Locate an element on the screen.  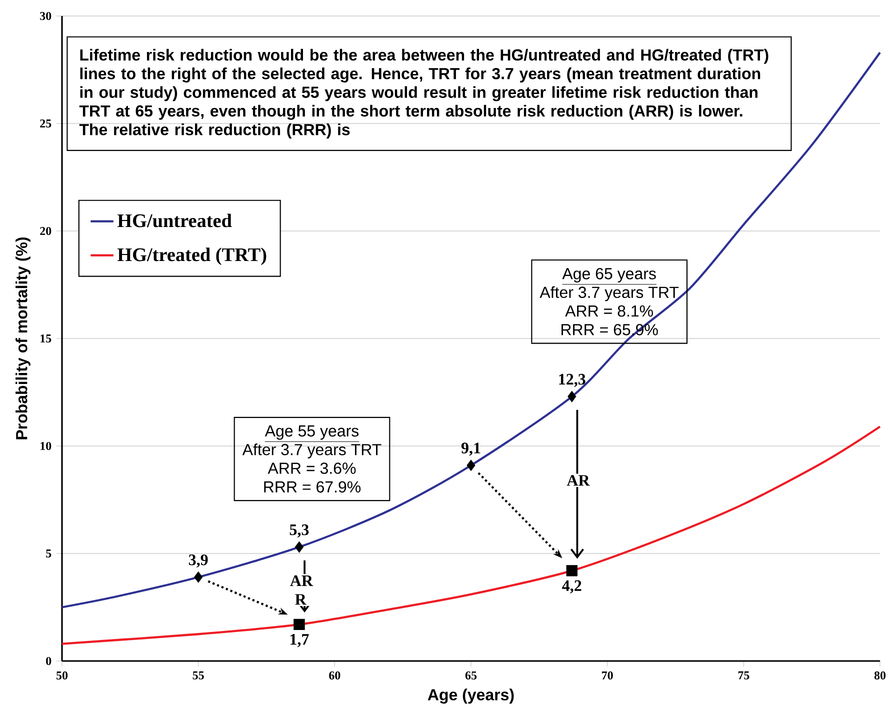
x-tick-label: 55 is located at coordinates (198, 675).